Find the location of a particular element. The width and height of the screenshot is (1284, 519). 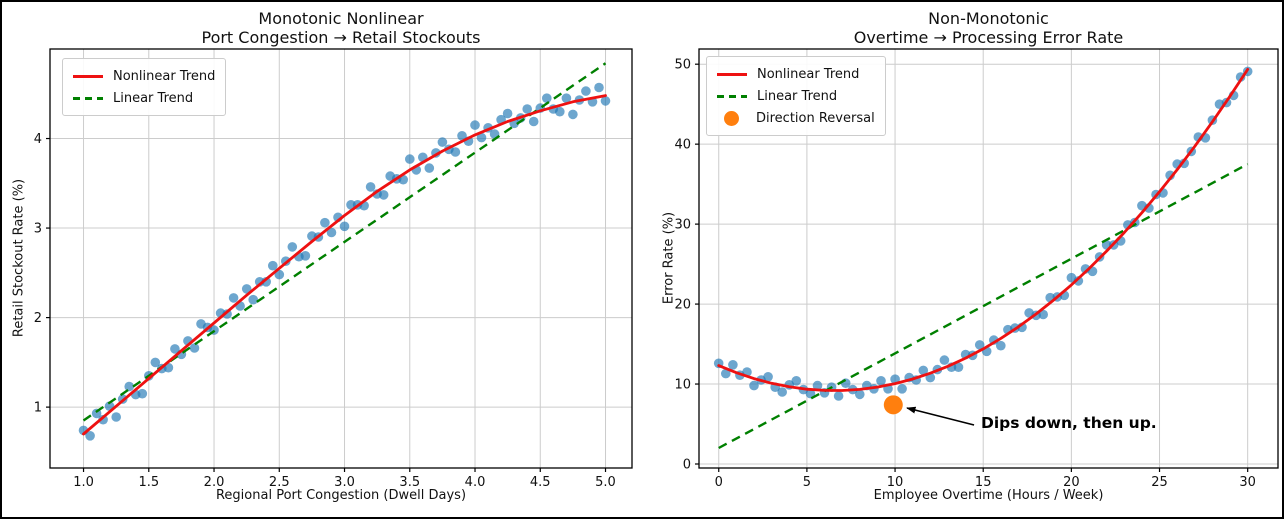

y-tick-label: 20 is located at coordinates (682, 305).